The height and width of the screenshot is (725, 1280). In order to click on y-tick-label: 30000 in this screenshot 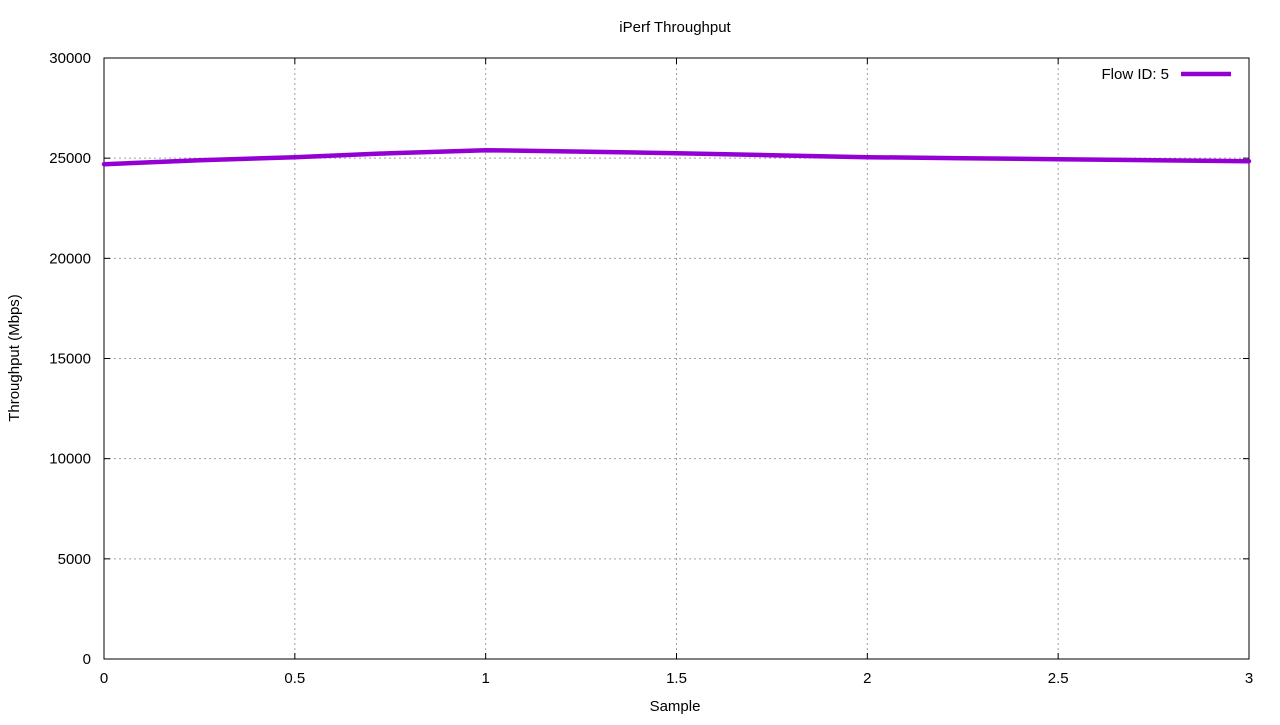, I will do `click(70, 58)`.